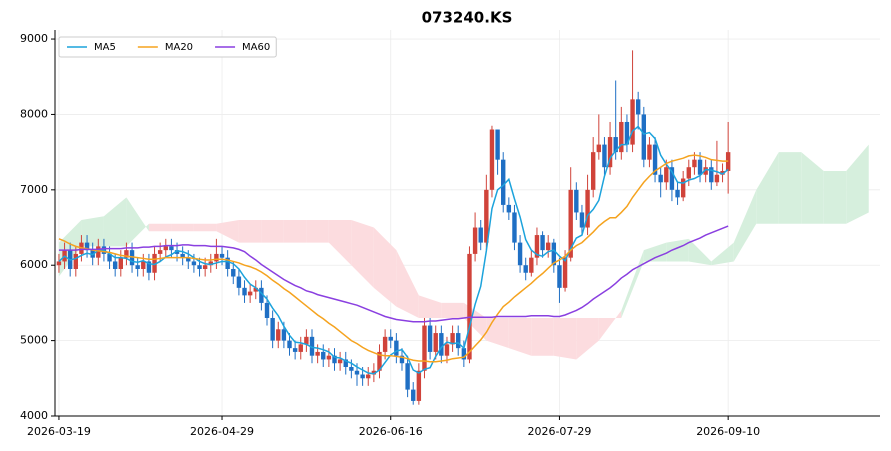  What do you see at coordinates (179, 47) in the screenshot?
I see `legend-label: MA20` at bounding box center [179, 47].